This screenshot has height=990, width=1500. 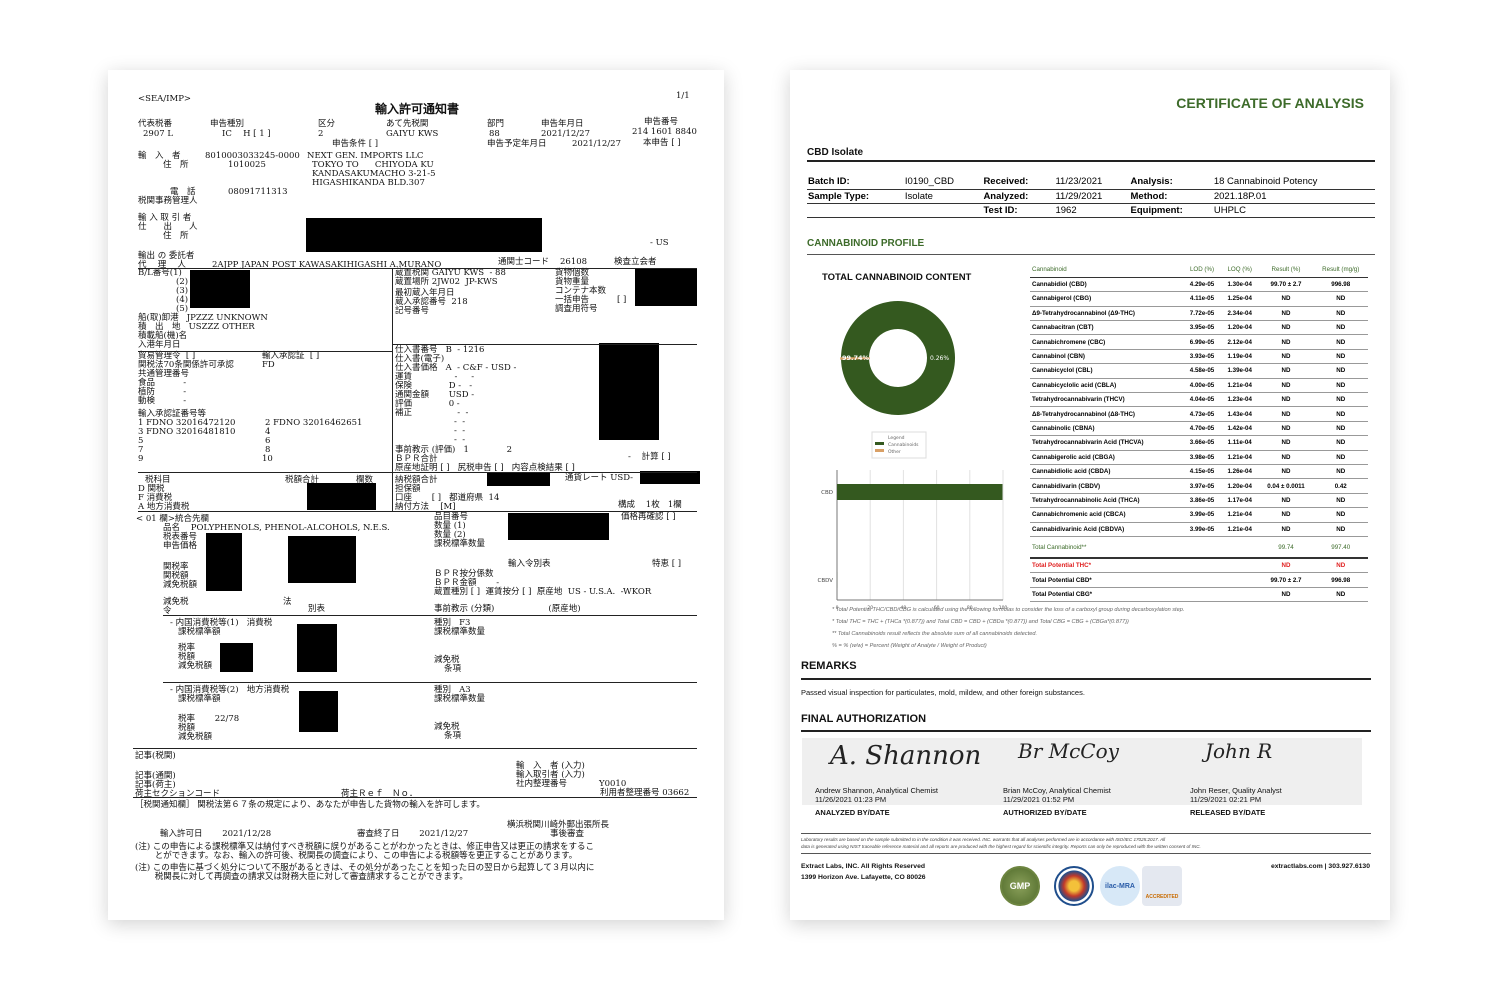 I want to click on cell: 4.04e-05, so click(x=1202, y=400).